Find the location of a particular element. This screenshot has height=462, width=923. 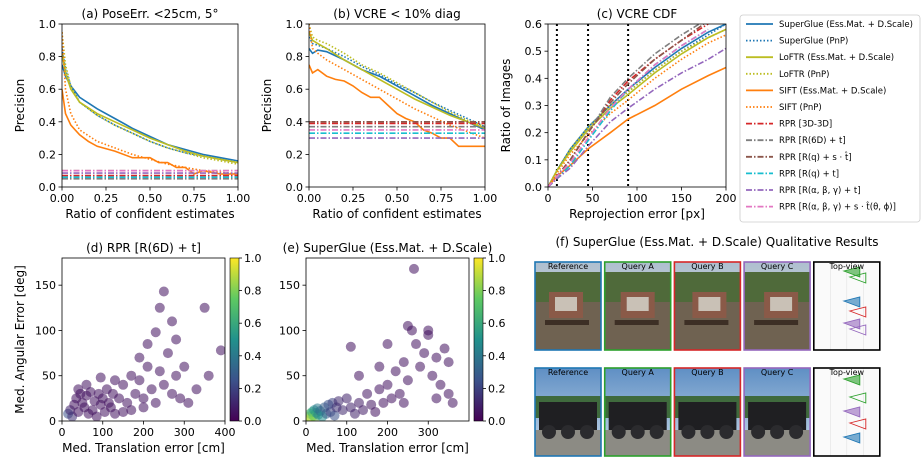

x-tick-label: 400 is located at coordinates (225, 432).